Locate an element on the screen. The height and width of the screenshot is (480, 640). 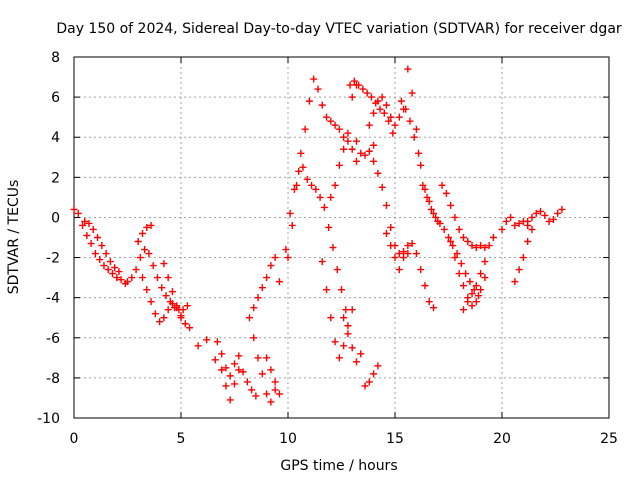
series-arc33 is located at coordinates (557, 214).